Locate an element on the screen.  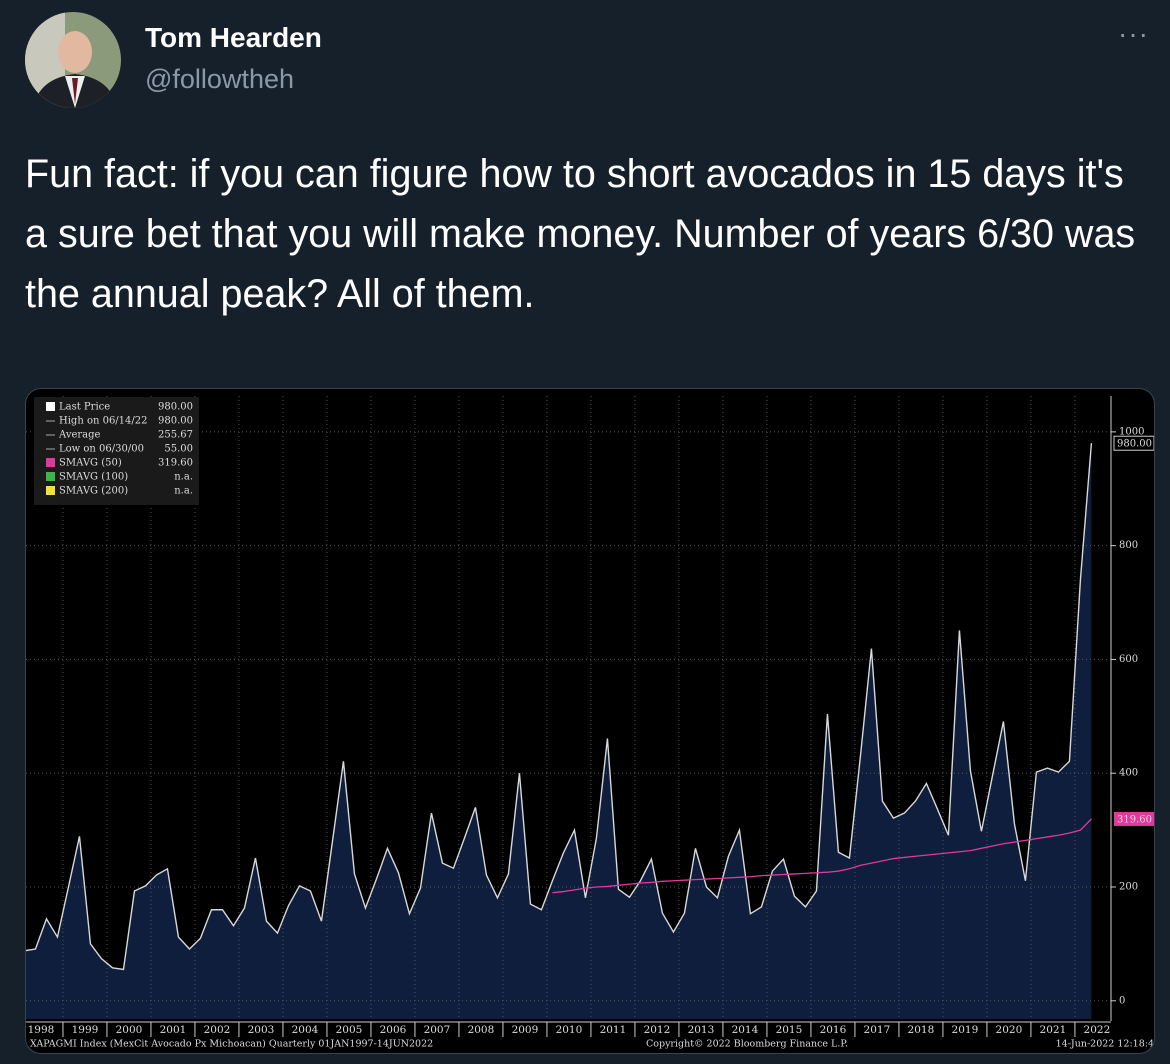
y-tick-label: 600 is located at coordinates (1128, 659).